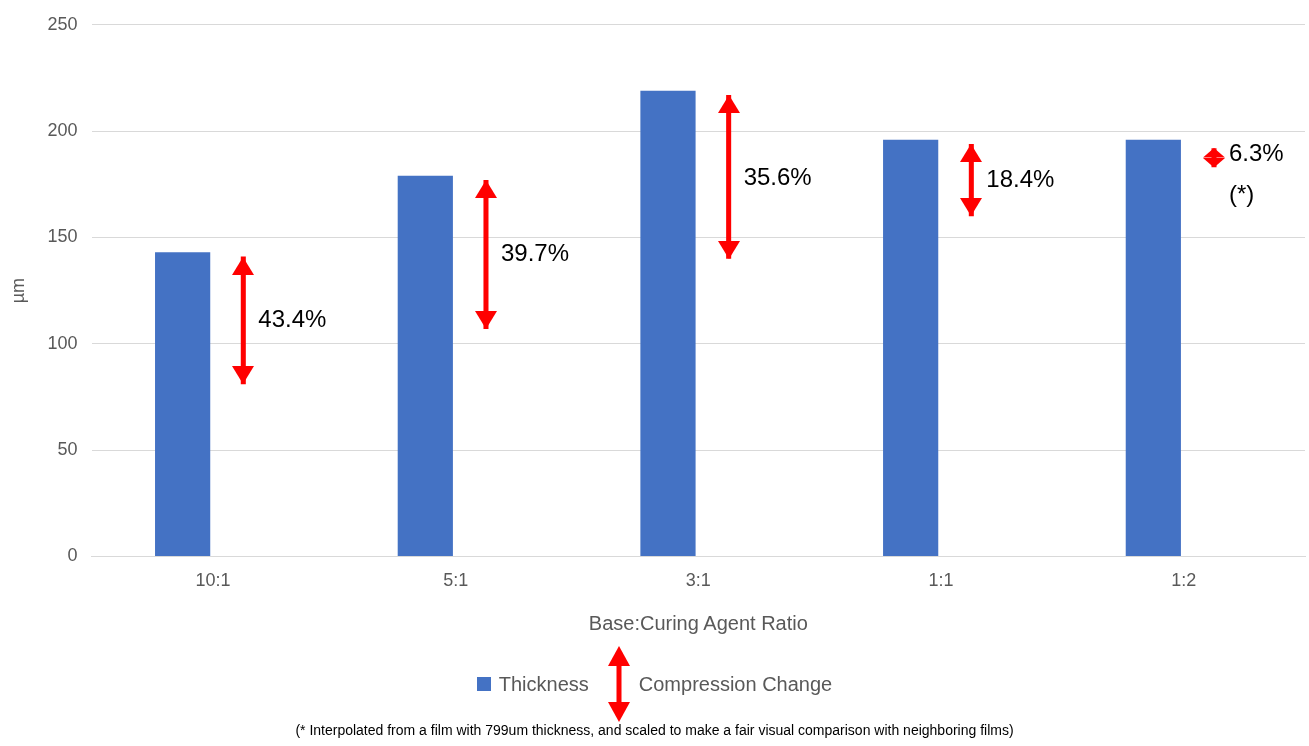 The width and height of the screenshot is (1309, 746). What do you see at coordinates (941, 580) in the screenshot?
I see `x-tick-label: 1:1` at bounding box center [941, 580].